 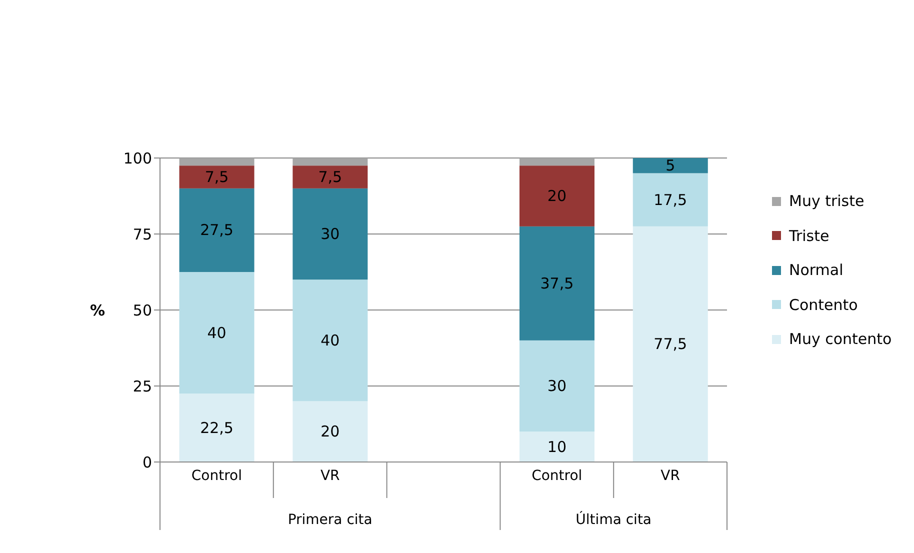 I want to click on y-tick-label: 25, so click(x=142, y=386).